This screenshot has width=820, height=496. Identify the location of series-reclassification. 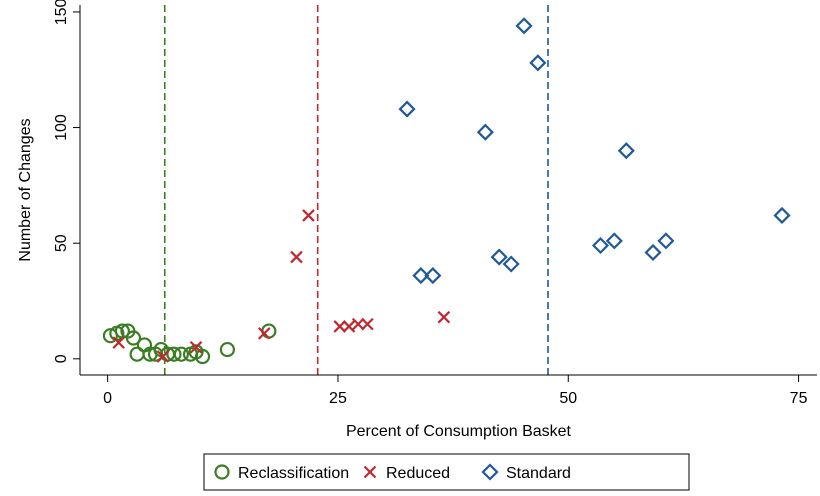
(189, 344).